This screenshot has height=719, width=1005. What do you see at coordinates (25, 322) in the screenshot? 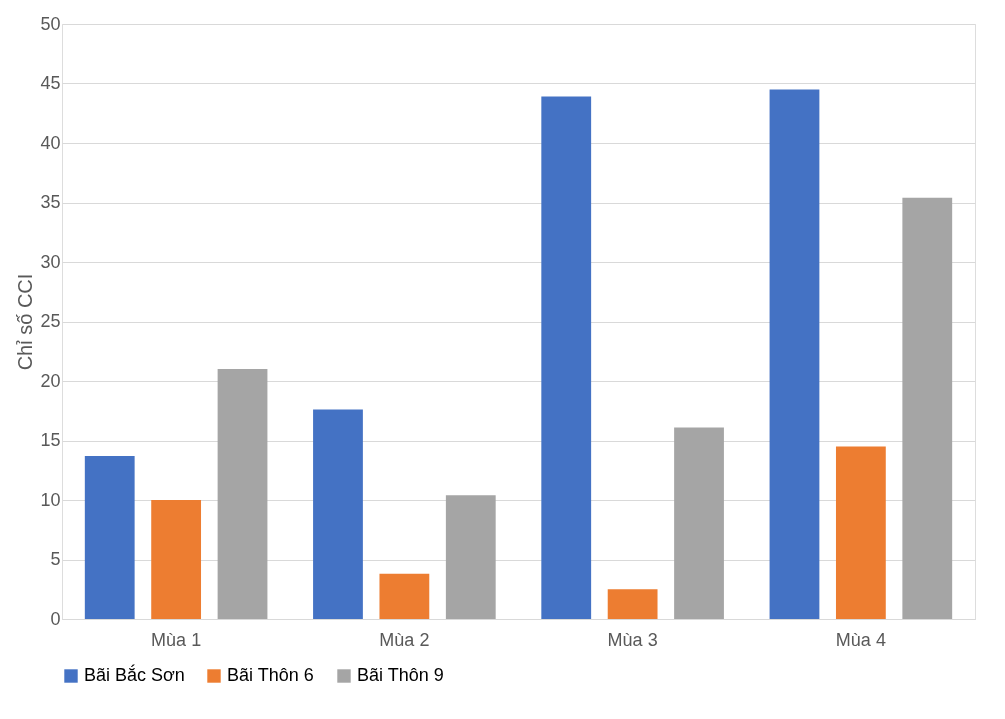
I see `y-axis-title: Chỉ số CCI` at bounding box center [25, 322].